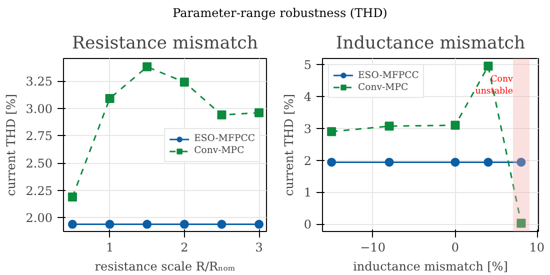  What do you see at coordinates (494, 85) in the screenshot?
I see `band-label: Conv unstable` at bounding box center [494, 85].